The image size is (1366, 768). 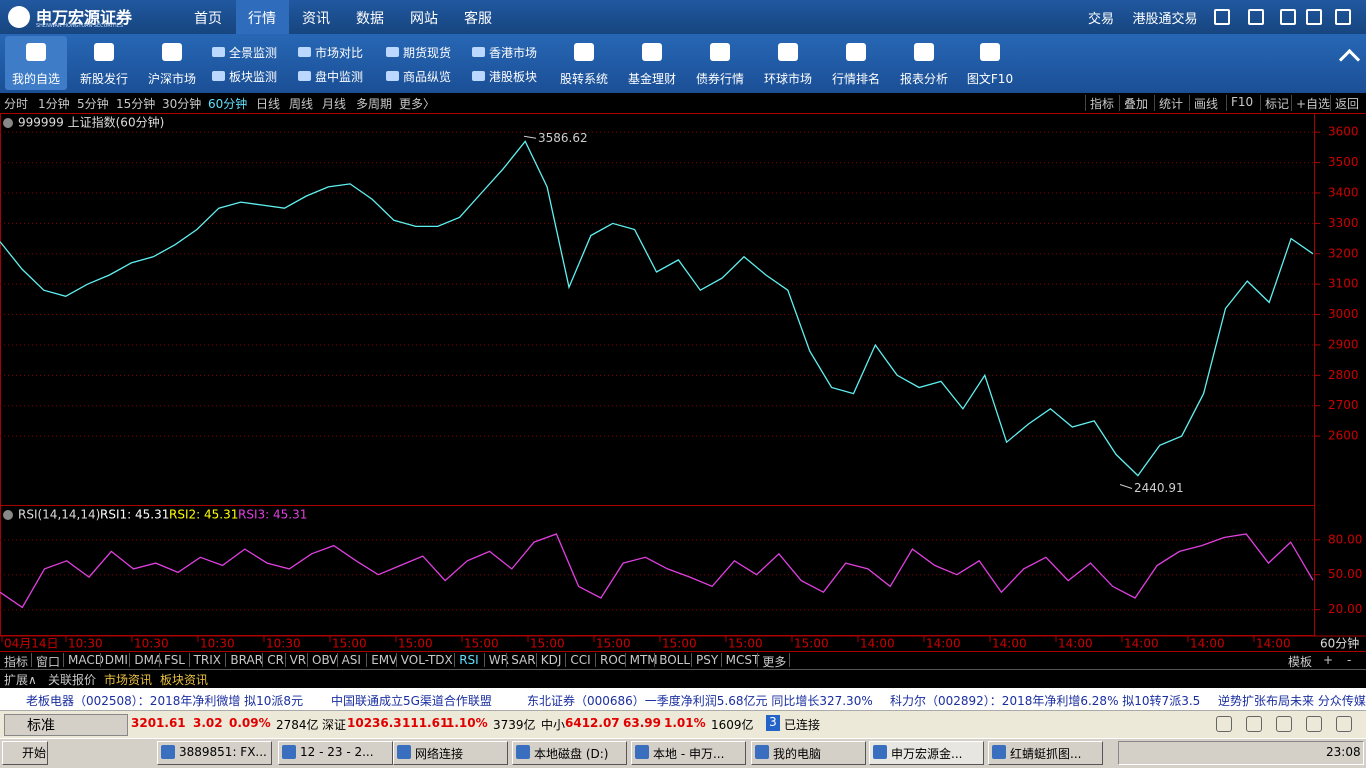 What do you see at coordinates (613, 660) in the screenshot?
I see `indicator-tab: ROC` at bounding box center [613, 660].